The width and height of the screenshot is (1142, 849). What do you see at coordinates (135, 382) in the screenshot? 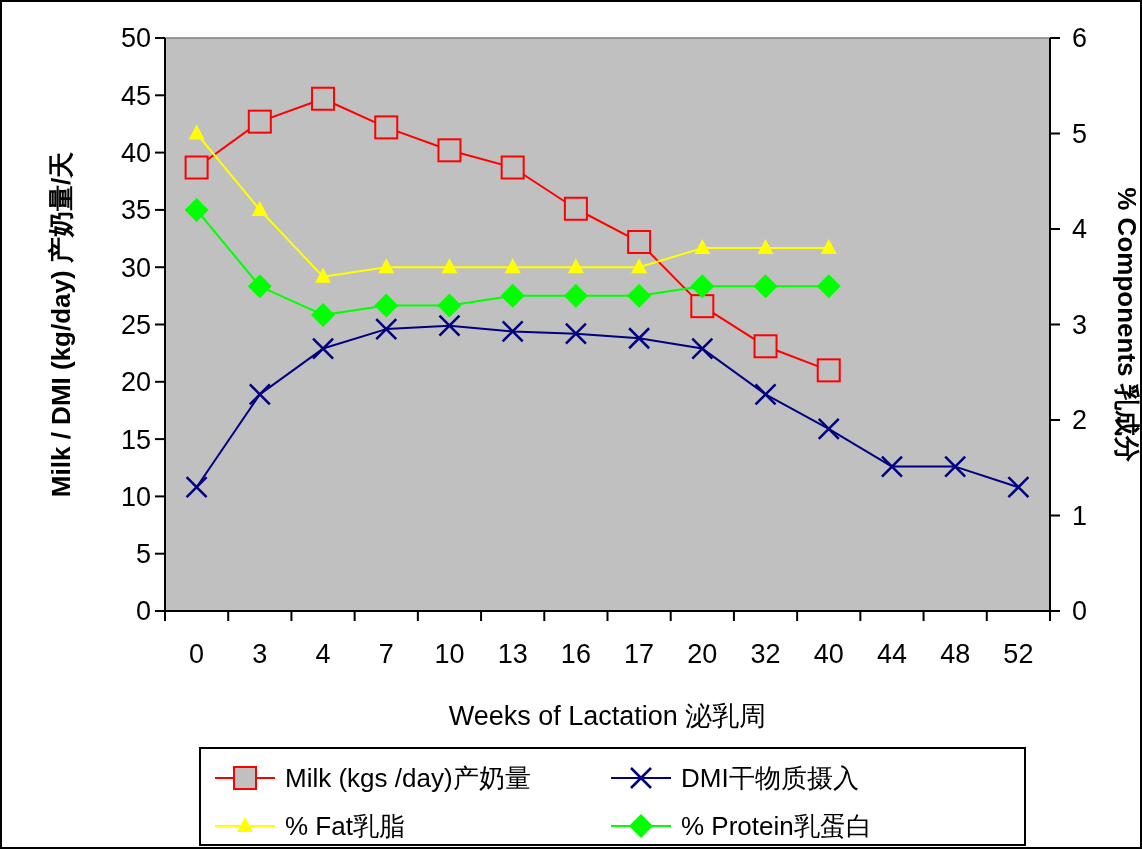
I see `y-tick-label: 20` at bounding box center [135, 382].